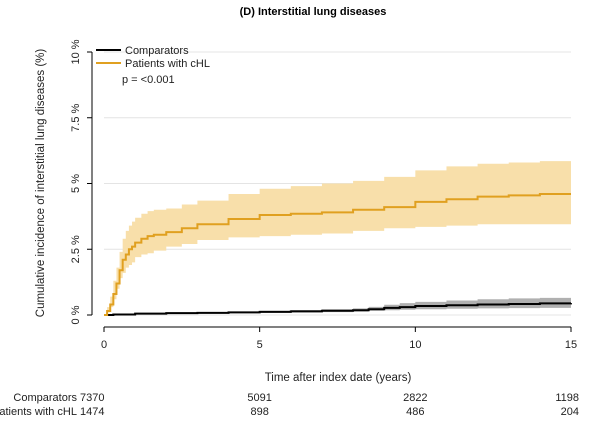  I want to click on ci-band-comparators, so click(337, 306).